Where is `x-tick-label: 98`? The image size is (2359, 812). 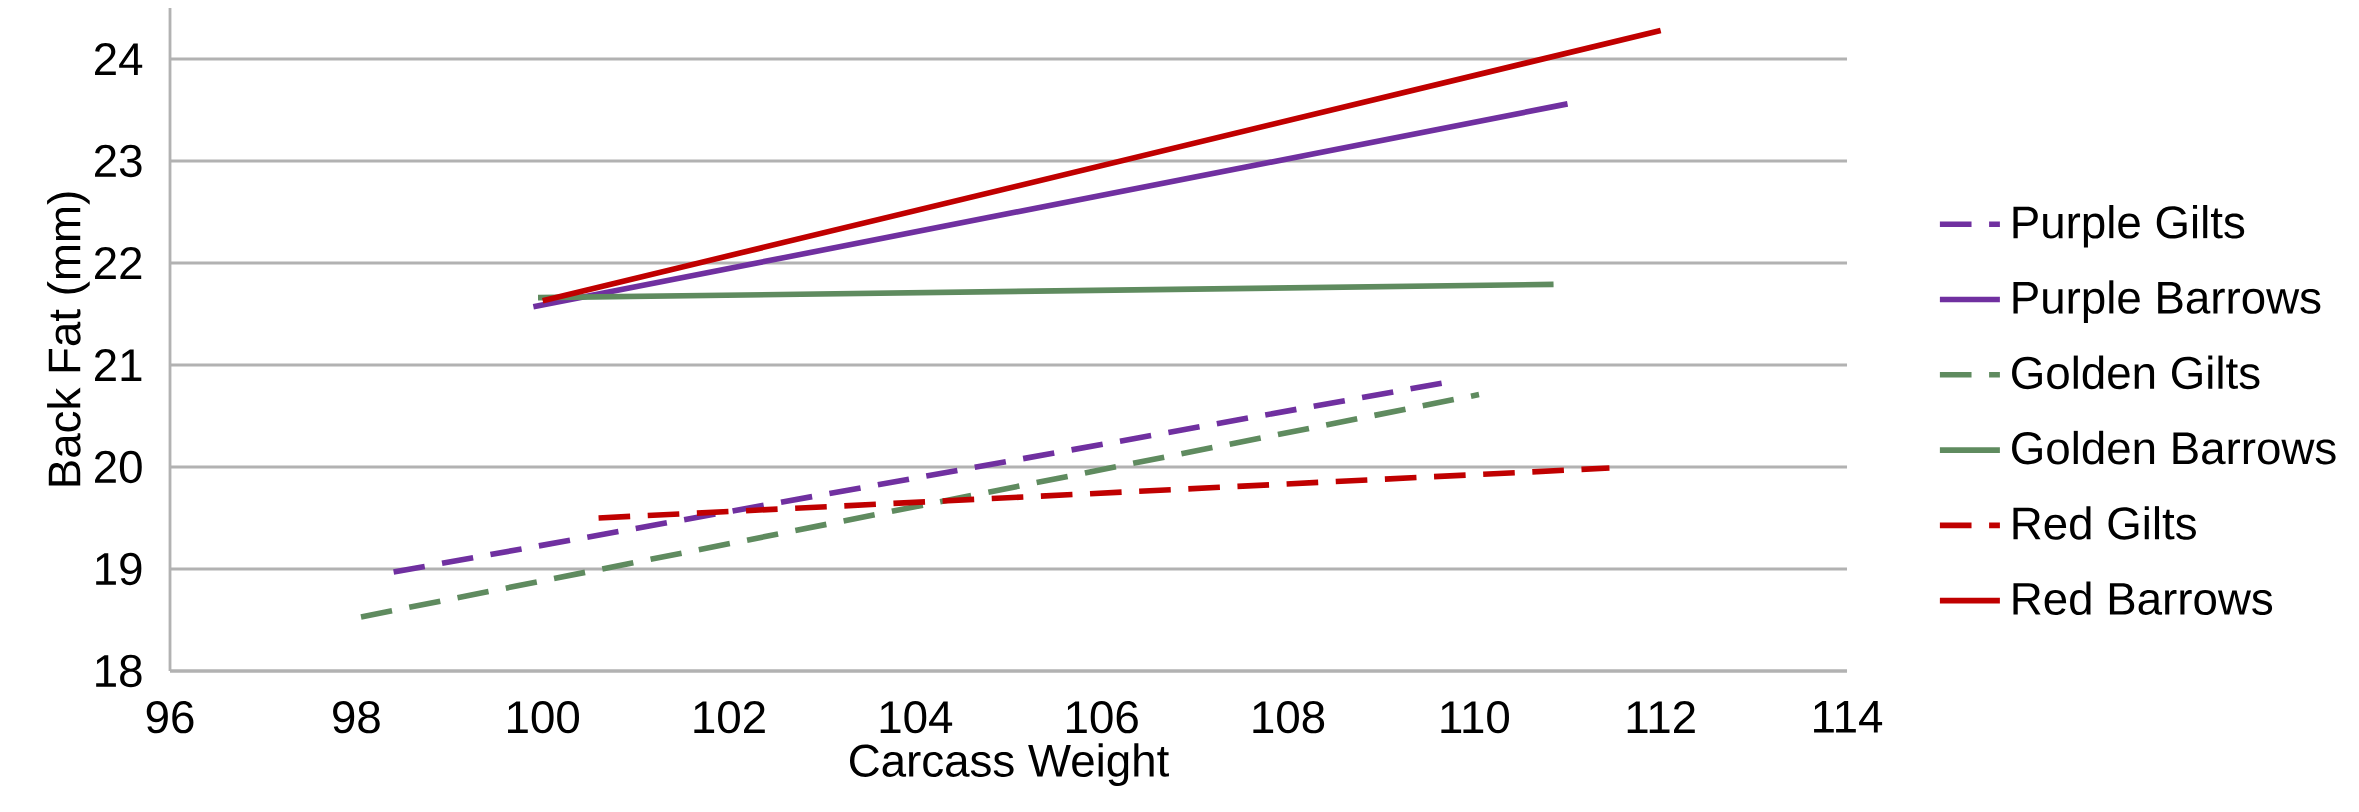 x-tick-label: 98 is located at coordinates (356, 717).